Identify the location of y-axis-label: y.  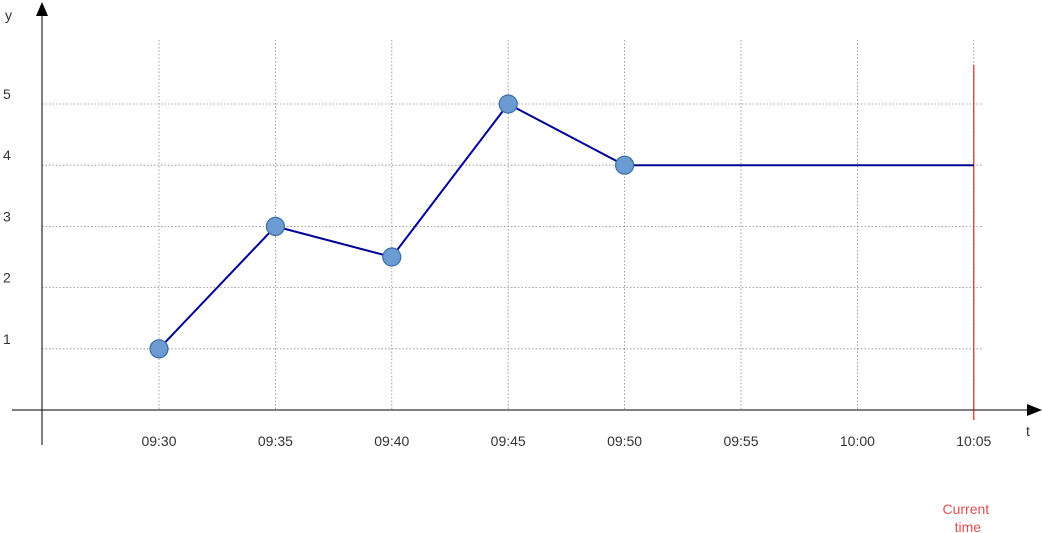
(8, 15).